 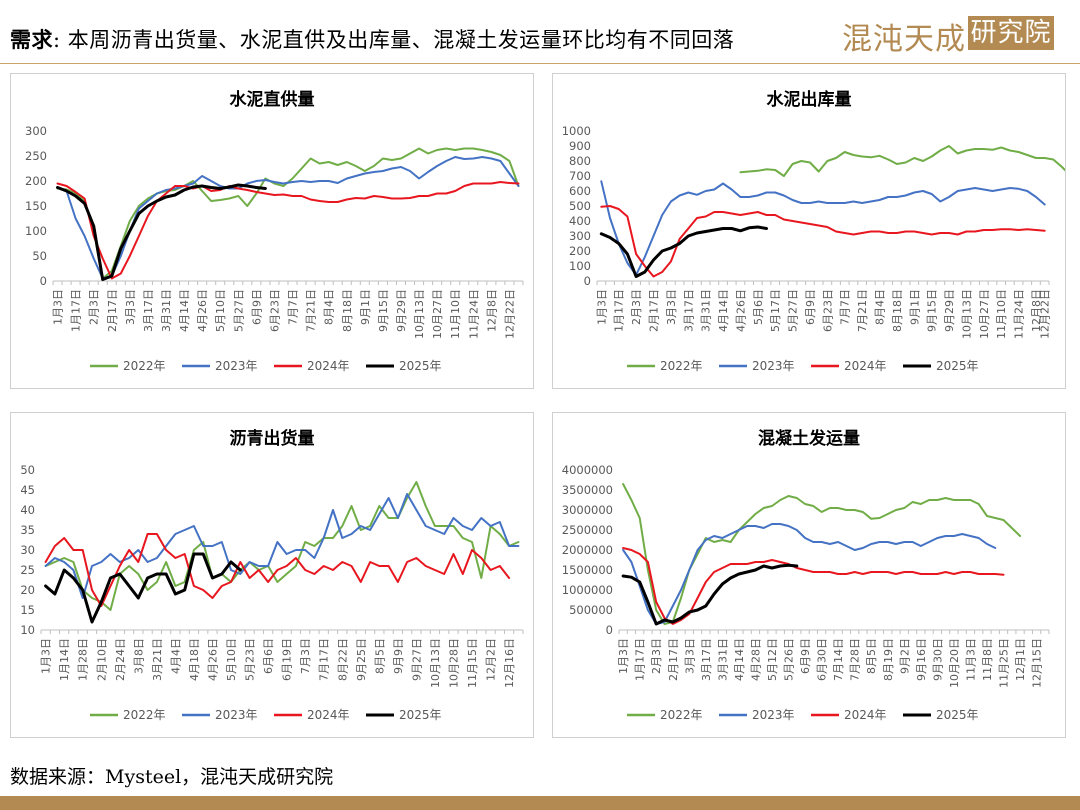 I want to click on x-tick-label: 4月4日, so click(x=175, y=656).